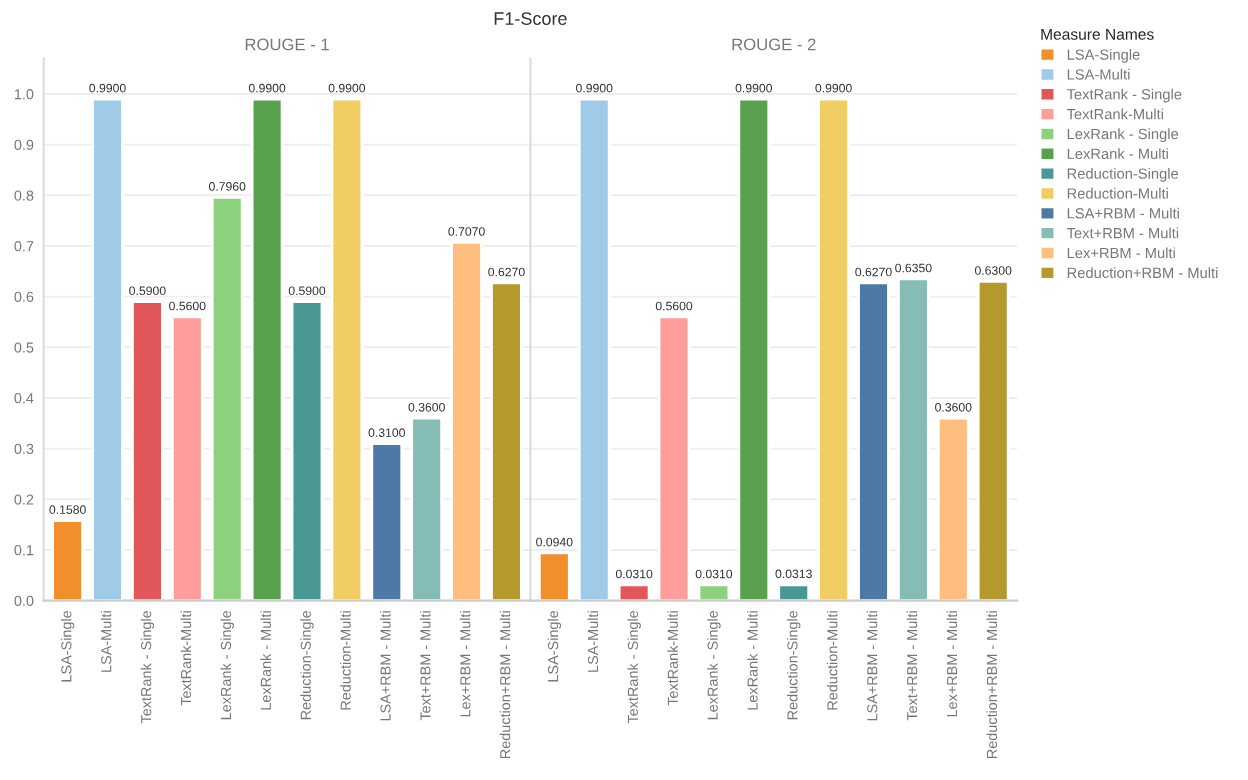 This screenshot has width=1248, height=780. I want to click on chart-title: F1-Score, so click(530, 18).